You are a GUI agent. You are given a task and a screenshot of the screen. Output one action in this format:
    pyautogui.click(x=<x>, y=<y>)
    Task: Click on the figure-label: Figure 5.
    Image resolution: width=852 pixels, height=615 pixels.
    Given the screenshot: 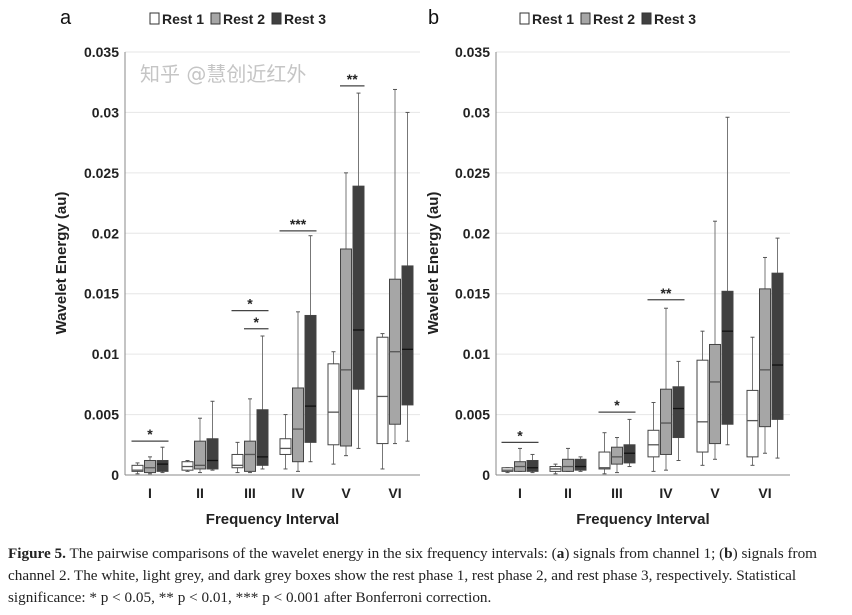 What is the action you would take?
    pyautogui.click(x=37, y=553)
    